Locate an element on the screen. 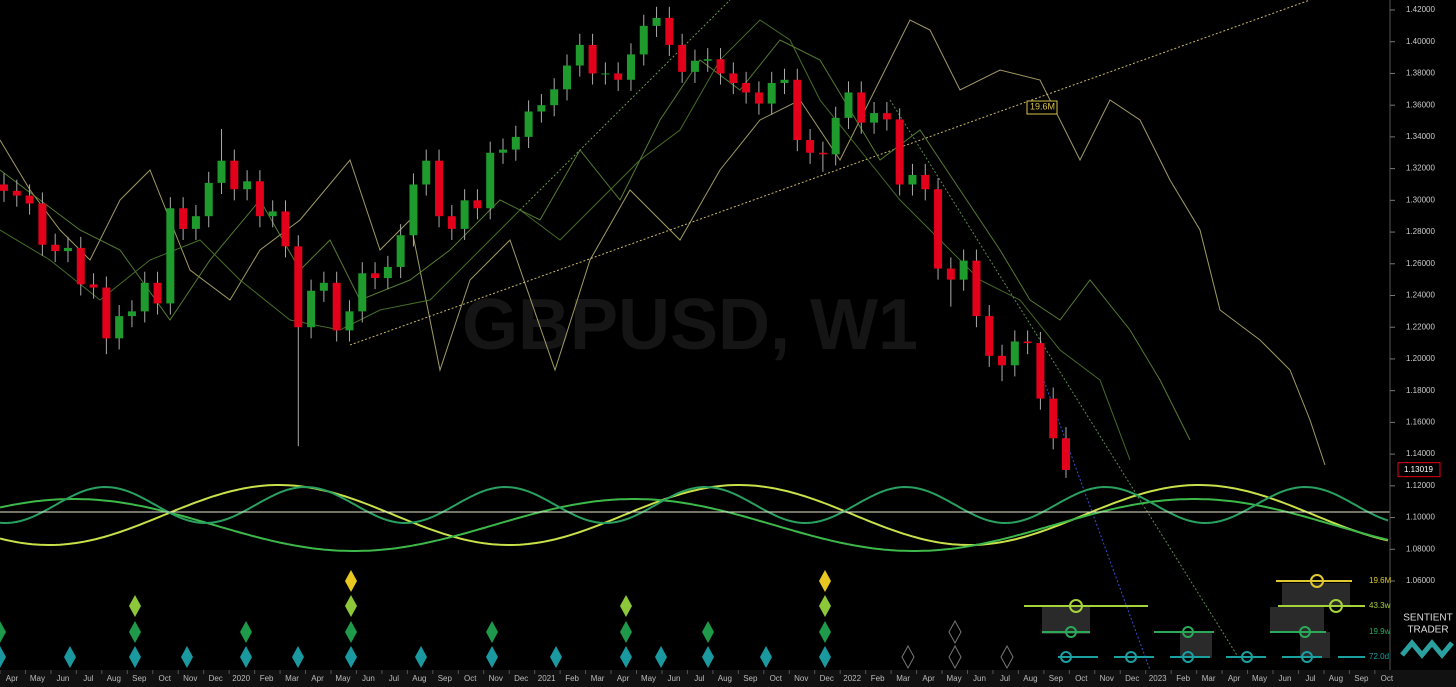  x-tick-label: Feb is located at coordinates (878, 678).